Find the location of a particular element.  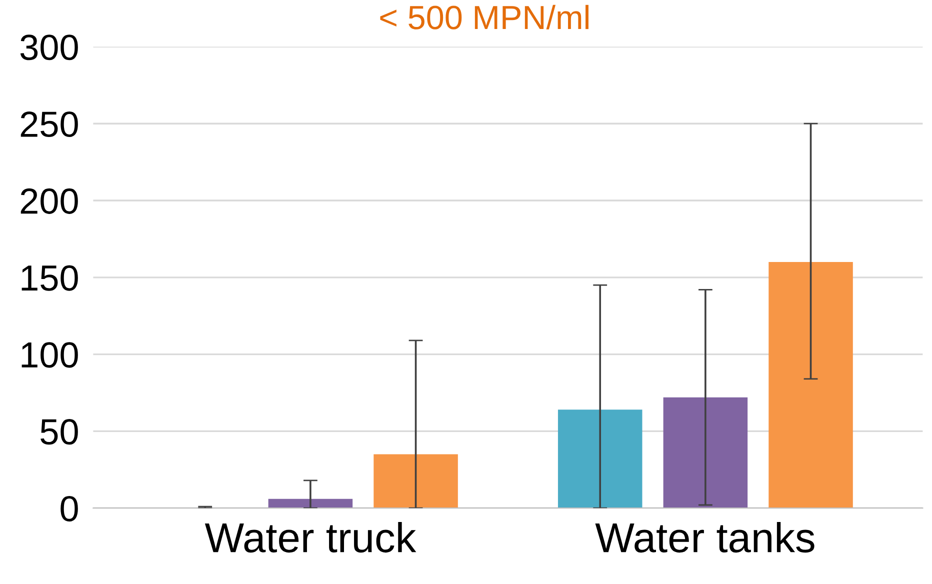

y-tick-label: 300 is located at coordinates (49, 47).